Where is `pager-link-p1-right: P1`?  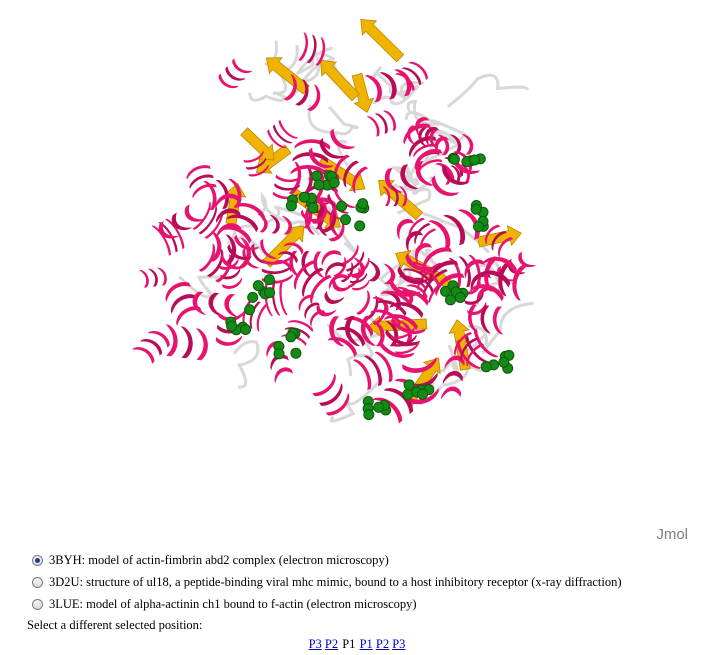 pager-link-p1-right: P1 is located at coordinates (366, 644).